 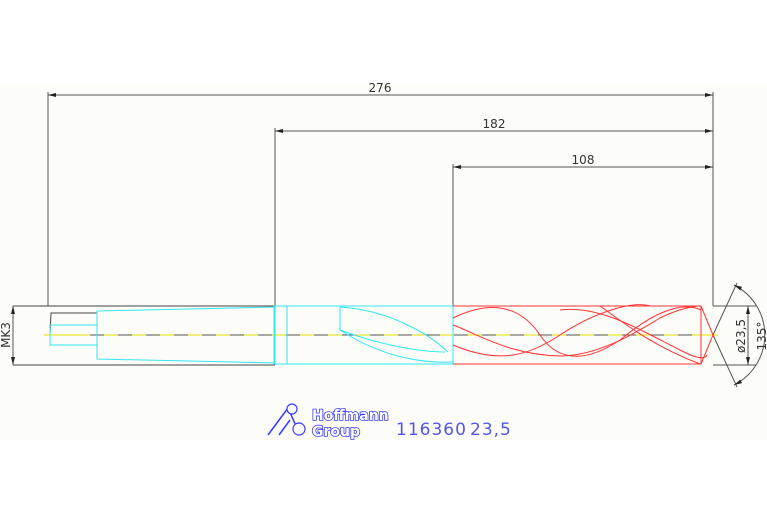 What do you see at coordinates (350, 416) in the screenshot?
I see `logo-line1: Hoffmann` at bounding box center [350, 416].